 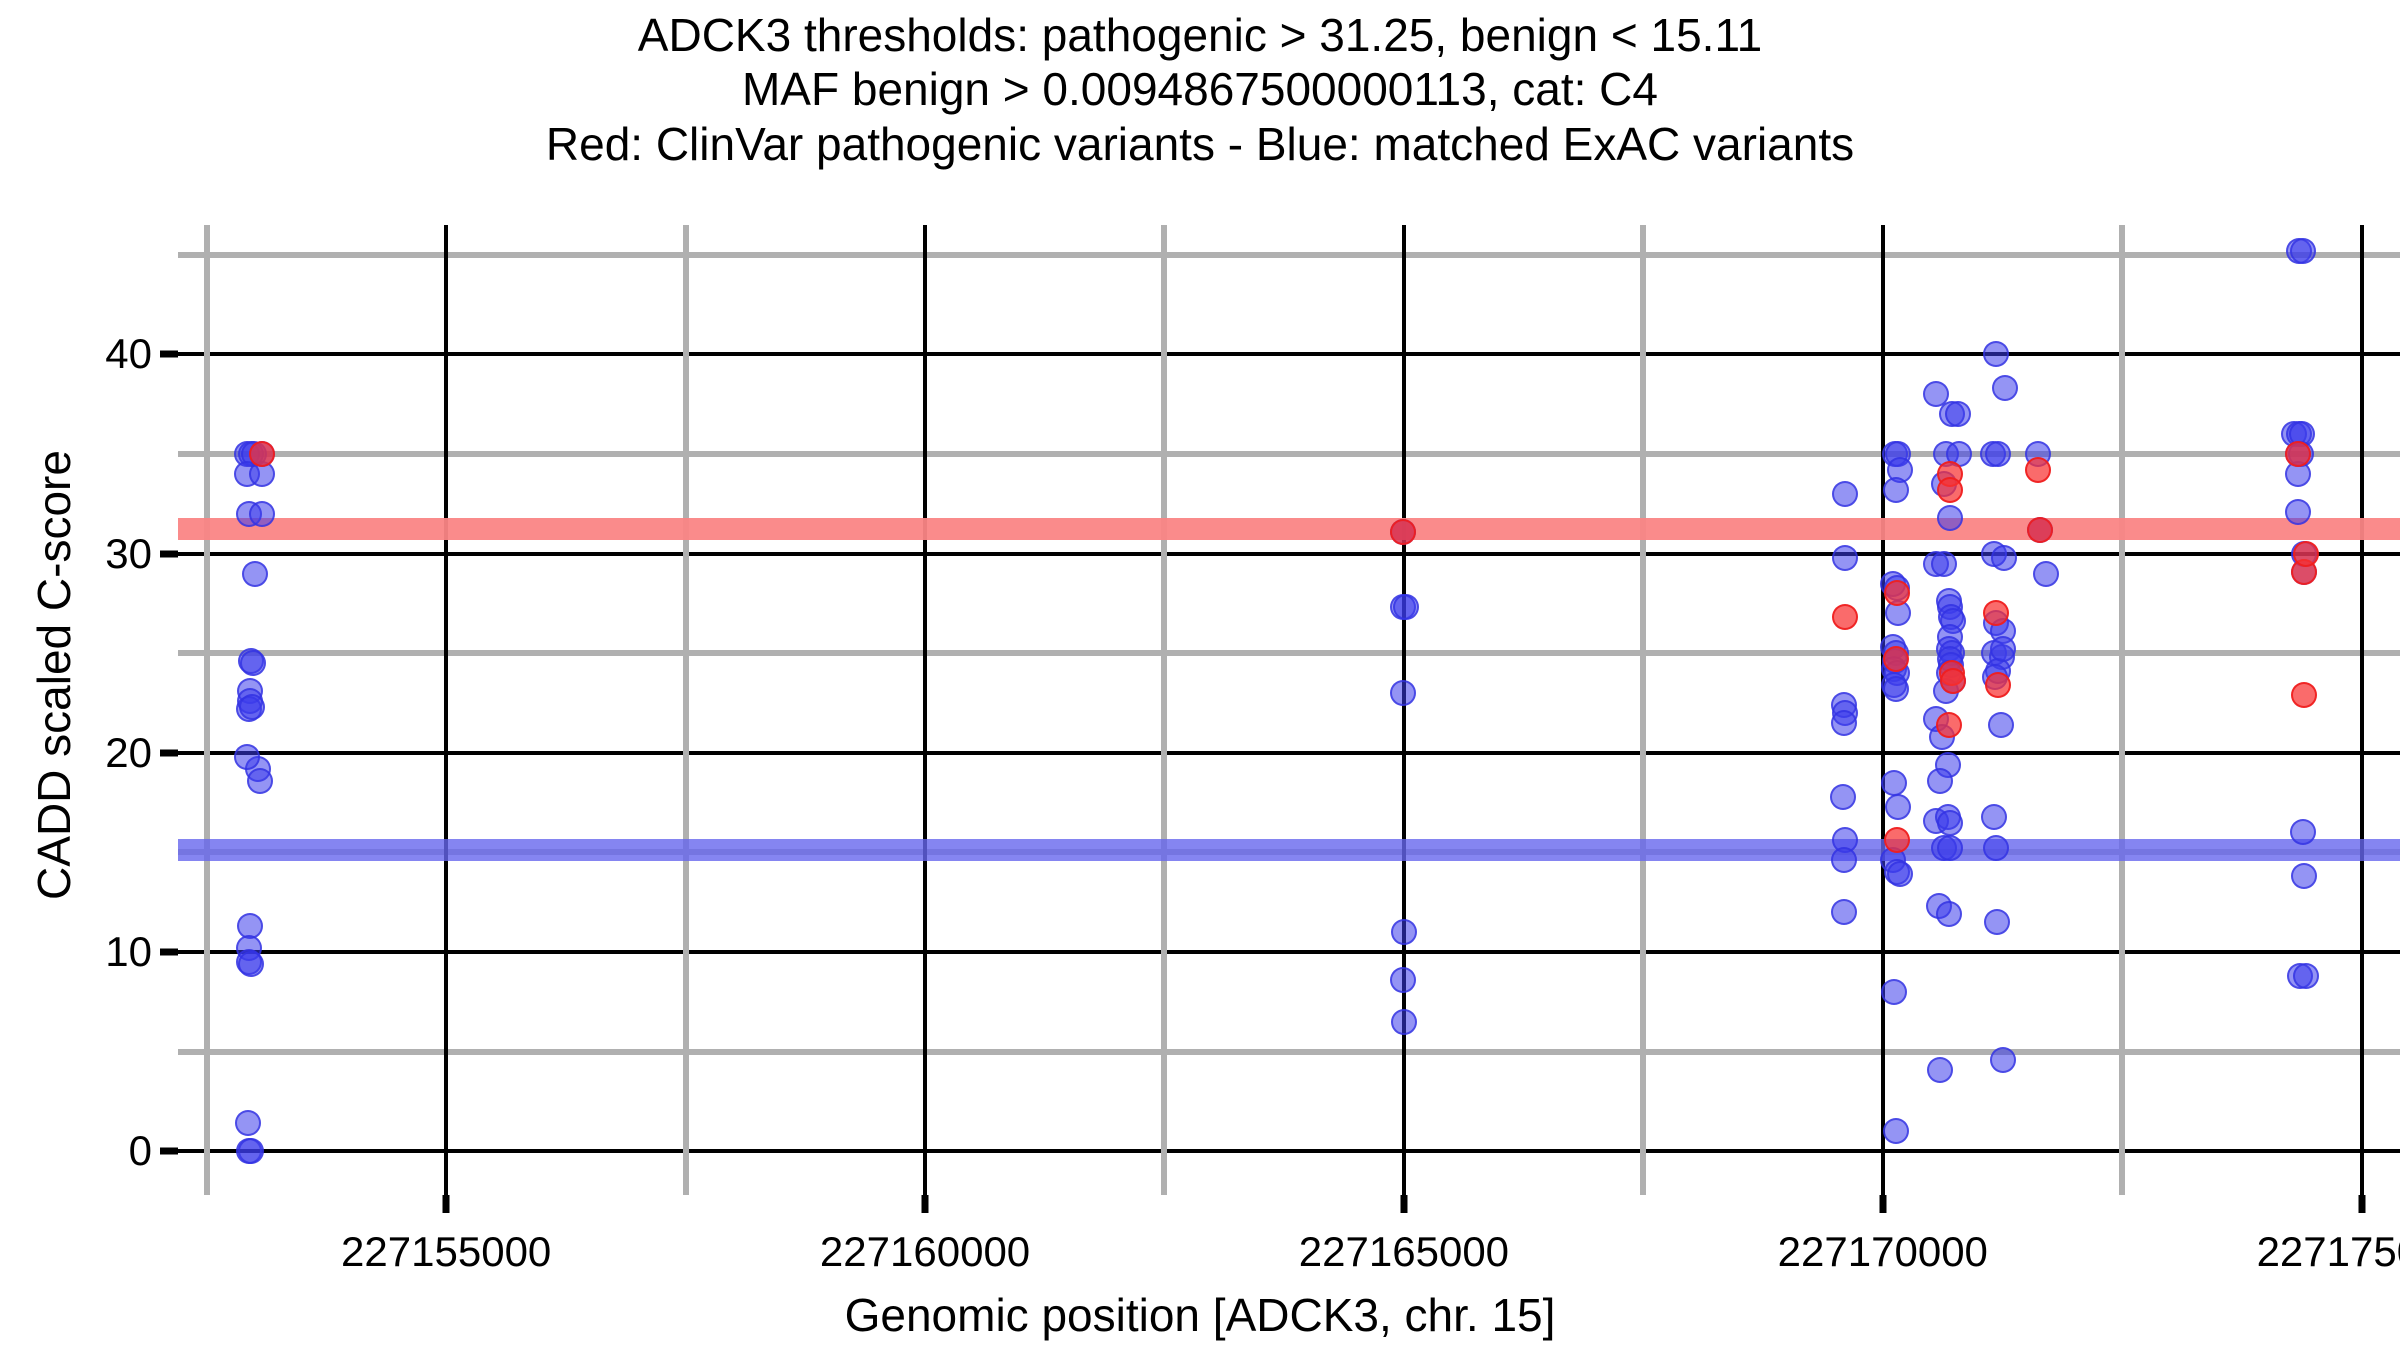 I want to click on x-tick-label: 227165000, so click(x=1404, y=1251).